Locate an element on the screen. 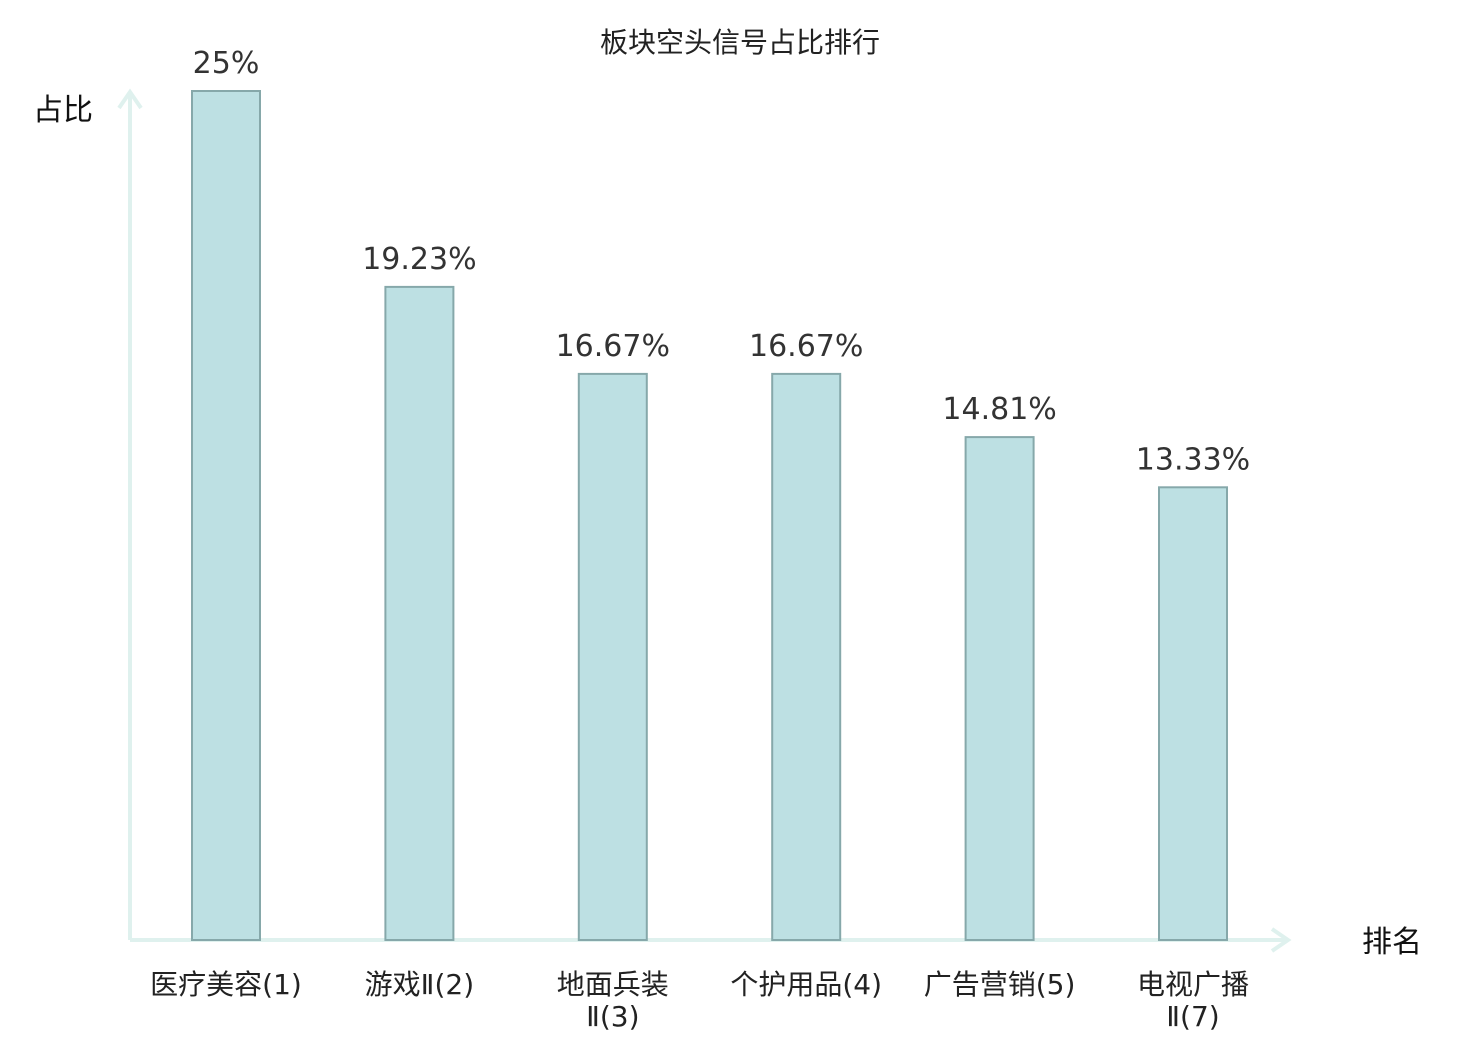  category-label-5: 广告营销(5) is located at coordinates (1000, 984).